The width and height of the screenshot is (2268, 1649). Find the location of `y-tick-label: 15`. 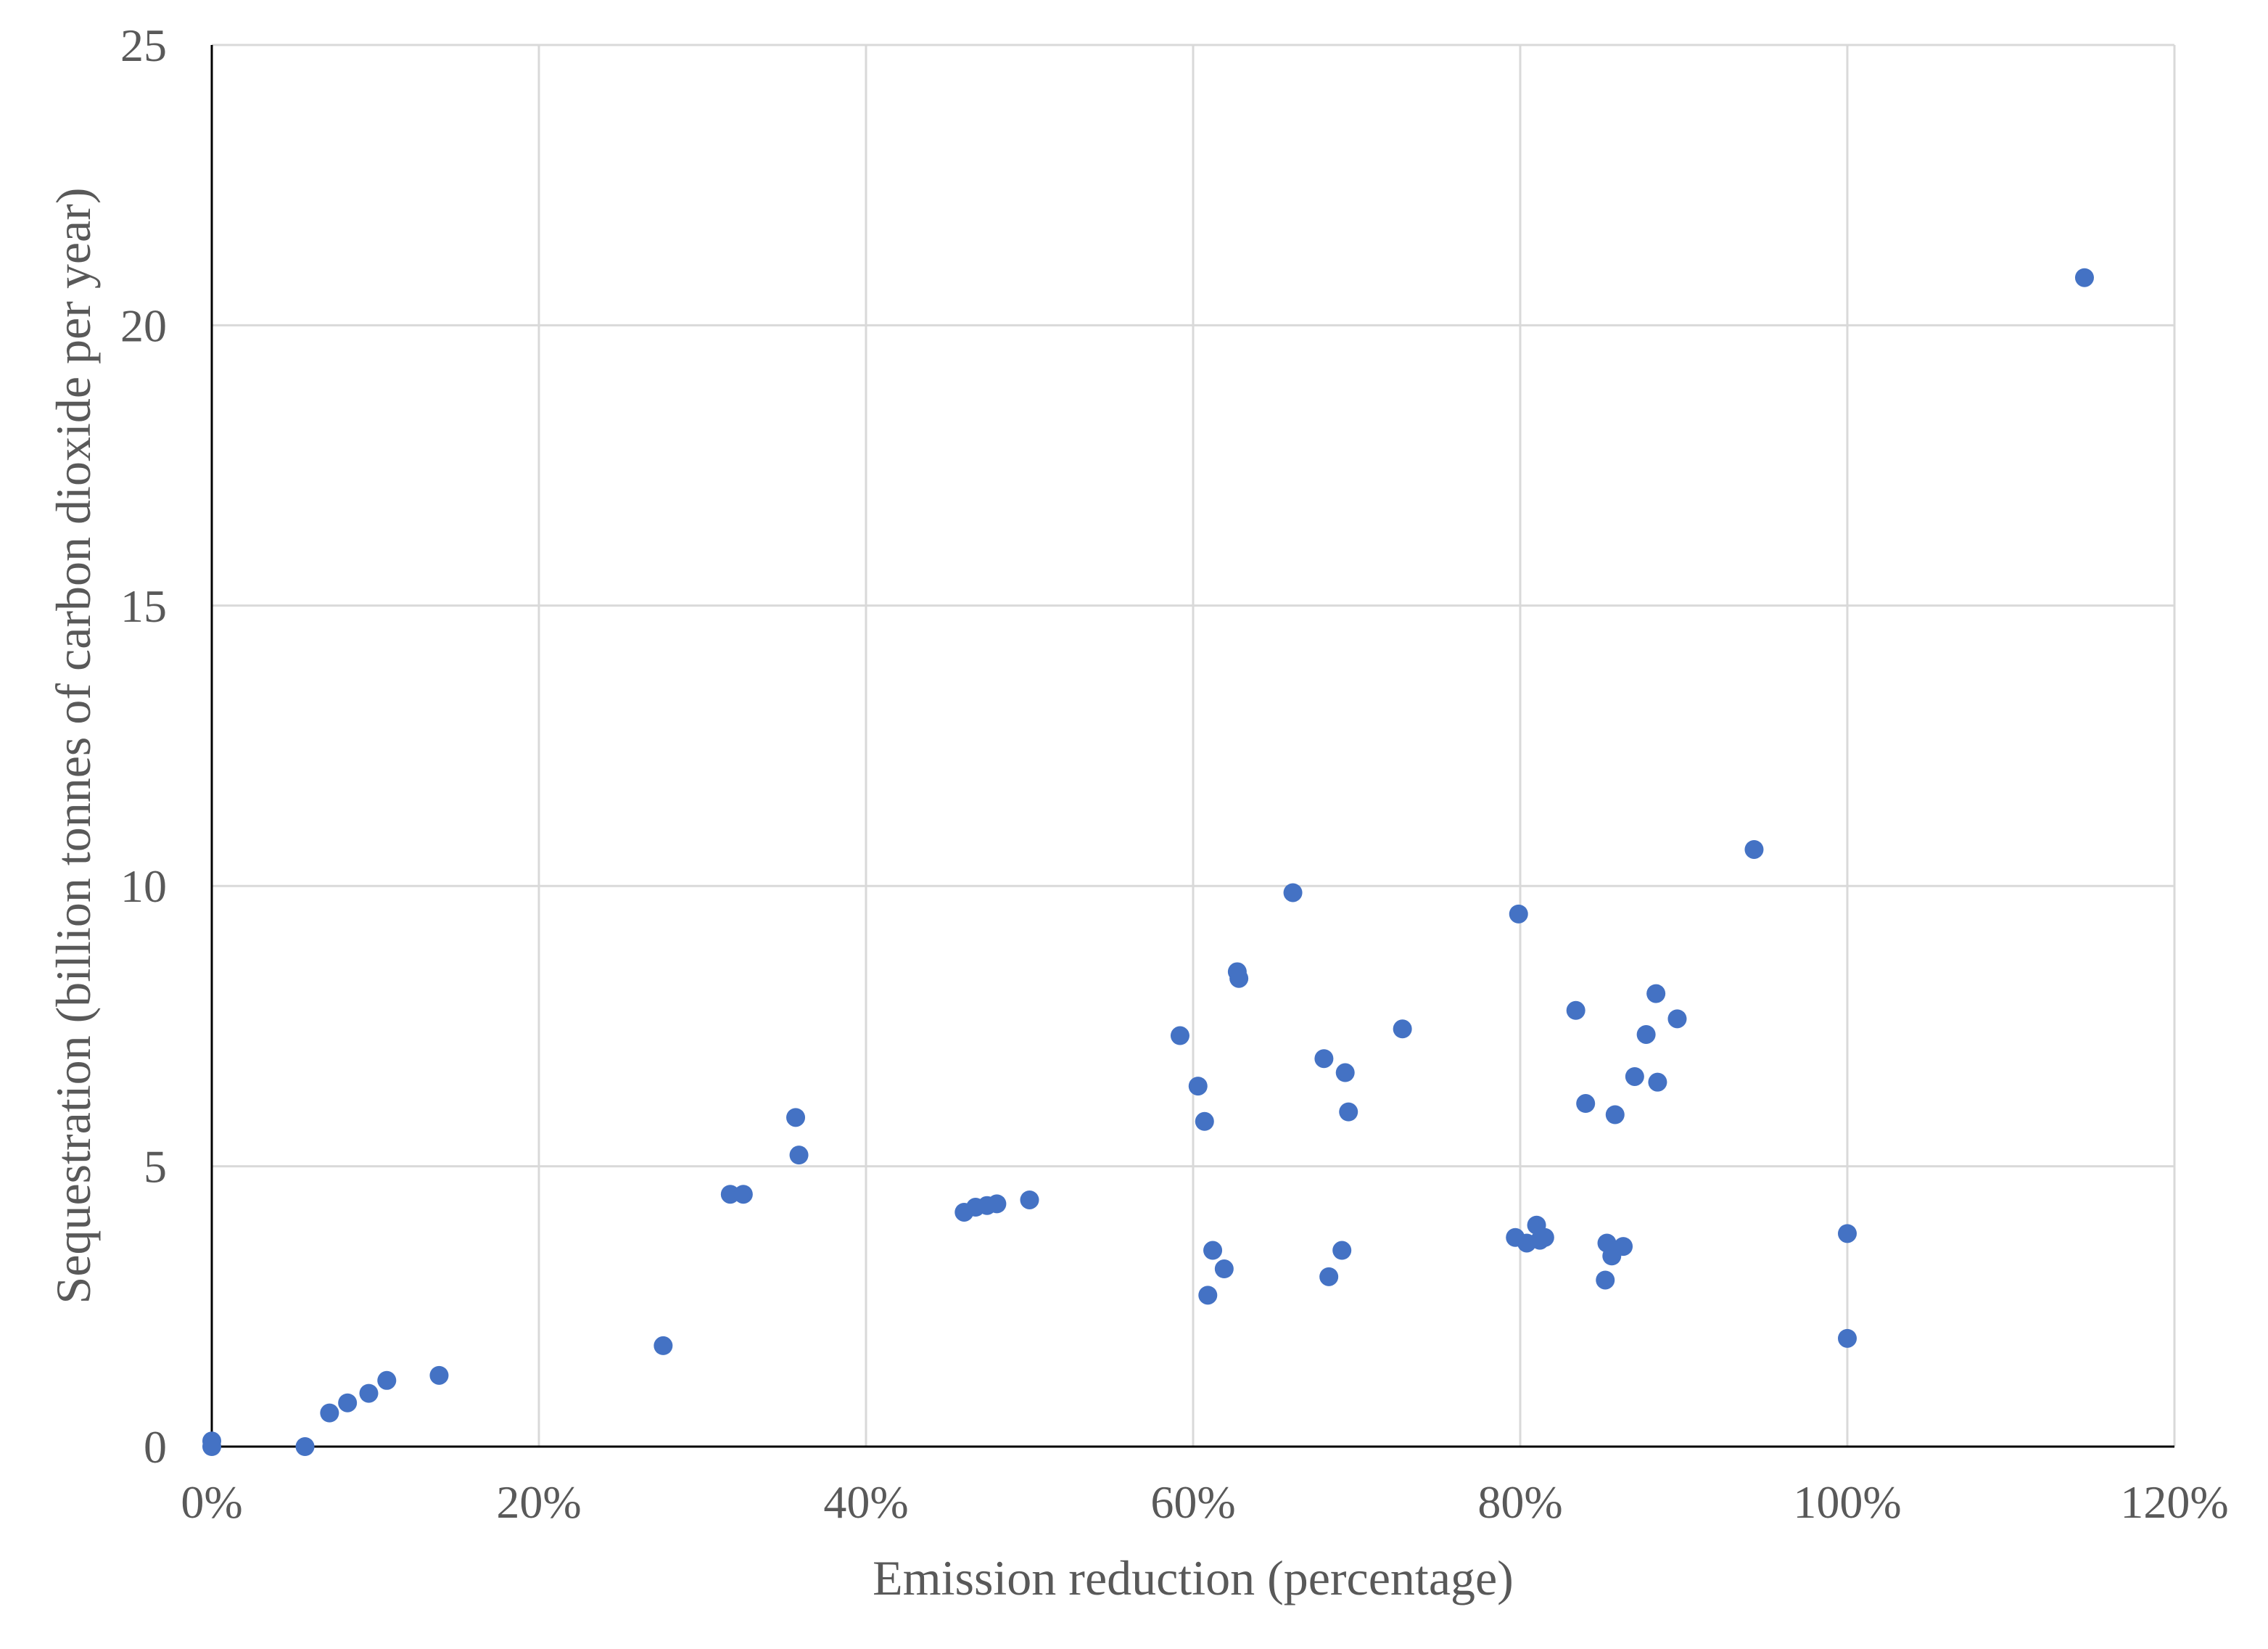

y-tick-label: 15 is located at coordinates (143, 606).